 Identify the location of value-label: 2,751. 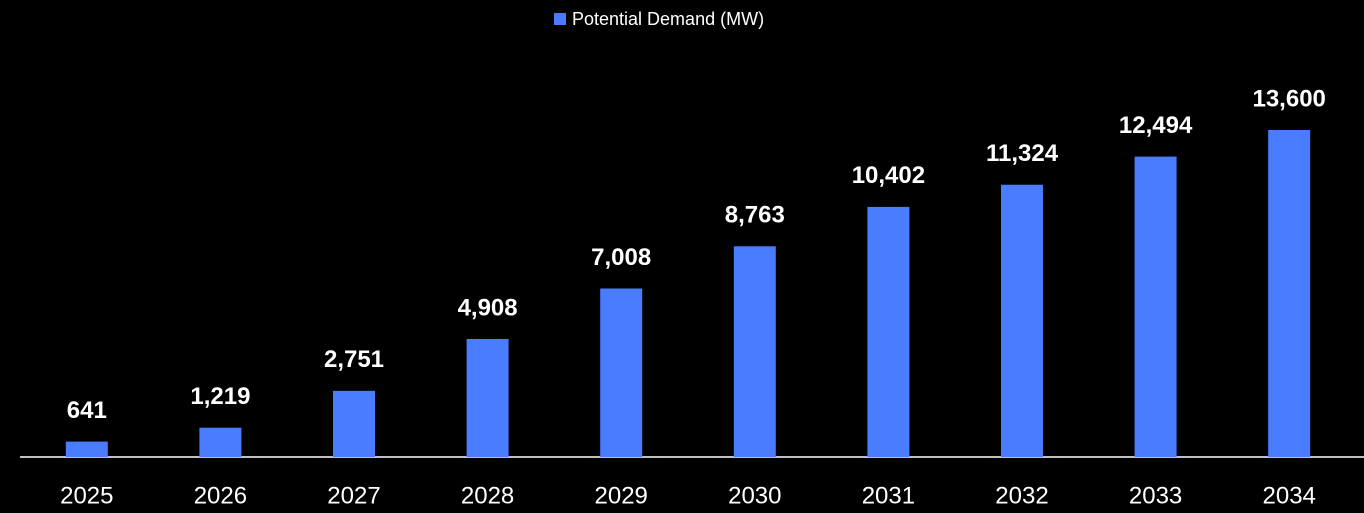
(354, 359).